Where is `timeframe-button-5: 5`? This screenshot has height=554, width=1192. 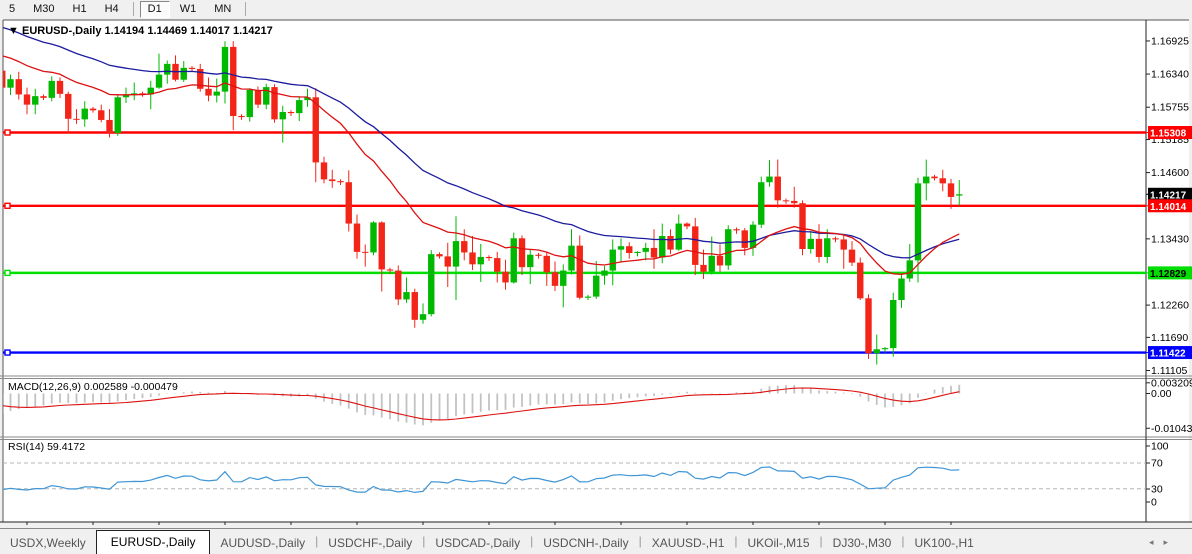
timeframe-button-5: 5 is located at coordinates (12, 8).